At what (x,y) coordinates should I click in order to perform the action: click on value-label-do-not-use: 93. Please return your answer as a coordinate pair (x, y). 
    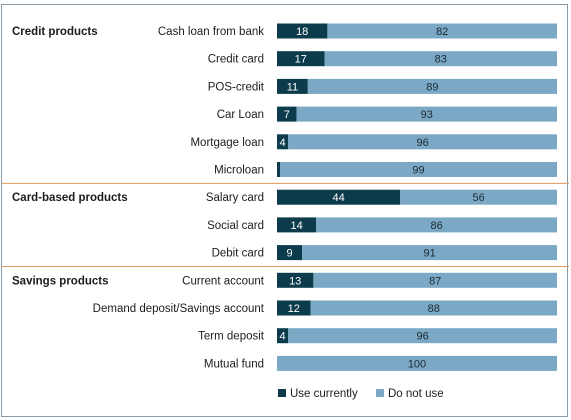
    Looking at the image, I should click on (427, 115).